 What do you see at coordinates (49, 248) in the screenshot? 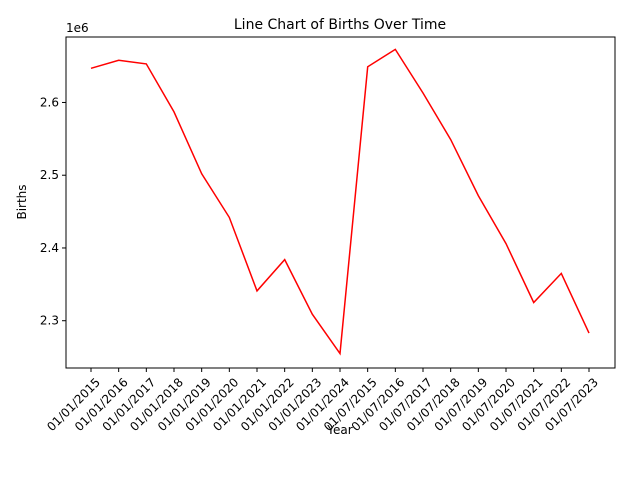
I see `y-tick-label: 2.4` at bounding box center [49, 248].